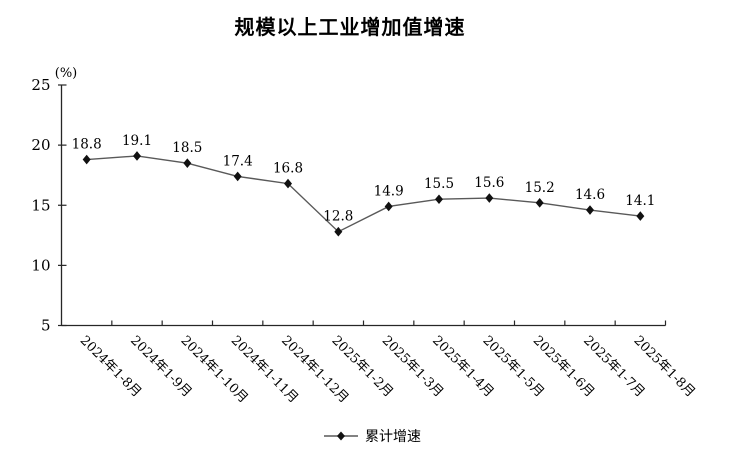  What do you see at coordinates (439, 184) in the screenshot?
I see `data-label: 15.5` at bounding box center [439, 184].